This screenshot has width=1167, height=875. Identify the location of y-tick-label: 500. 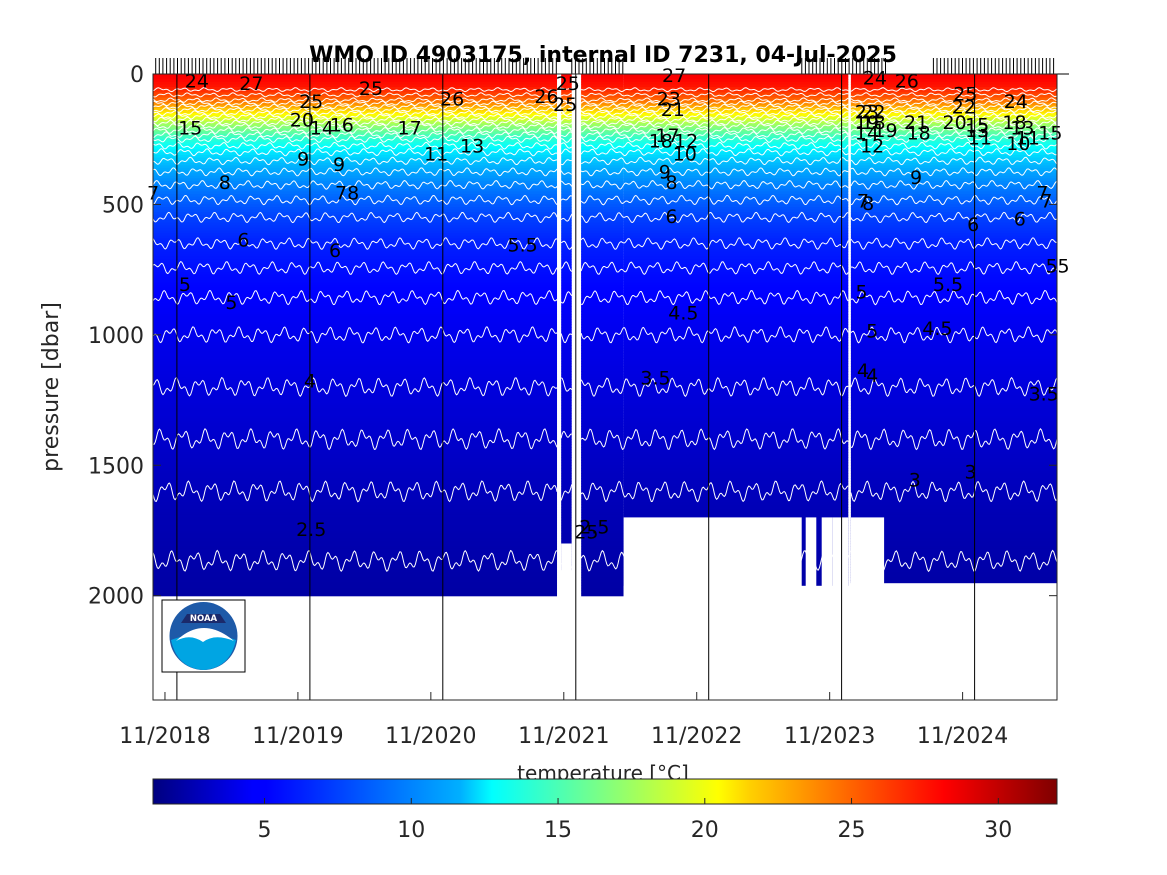
(123, 205).